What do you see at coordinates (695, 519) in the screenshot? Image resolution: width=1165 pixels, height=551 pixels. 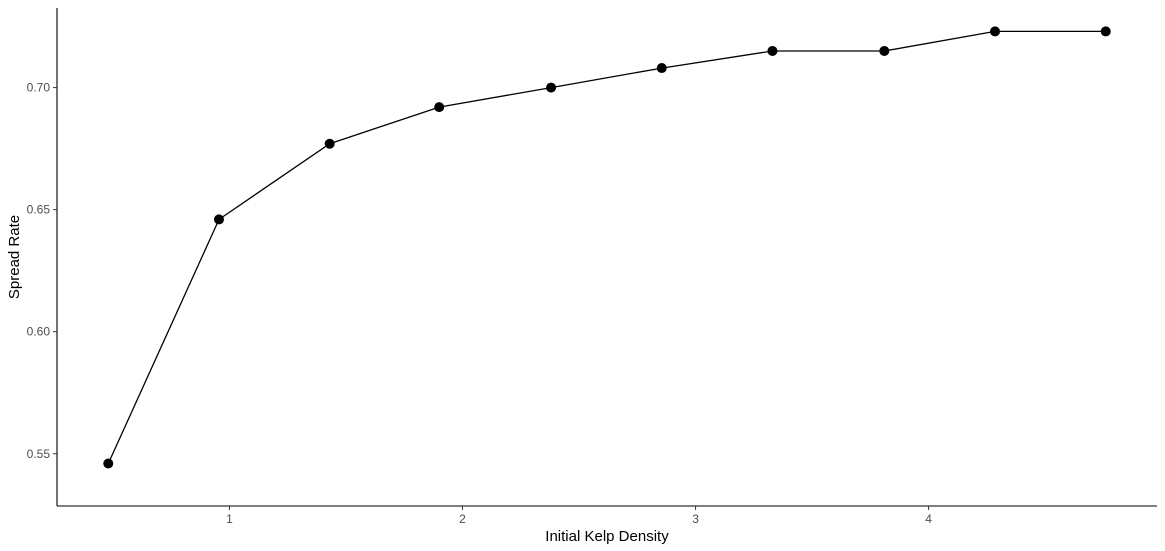 I see `x-tick-label: 3` at bounding box center [695, 519].